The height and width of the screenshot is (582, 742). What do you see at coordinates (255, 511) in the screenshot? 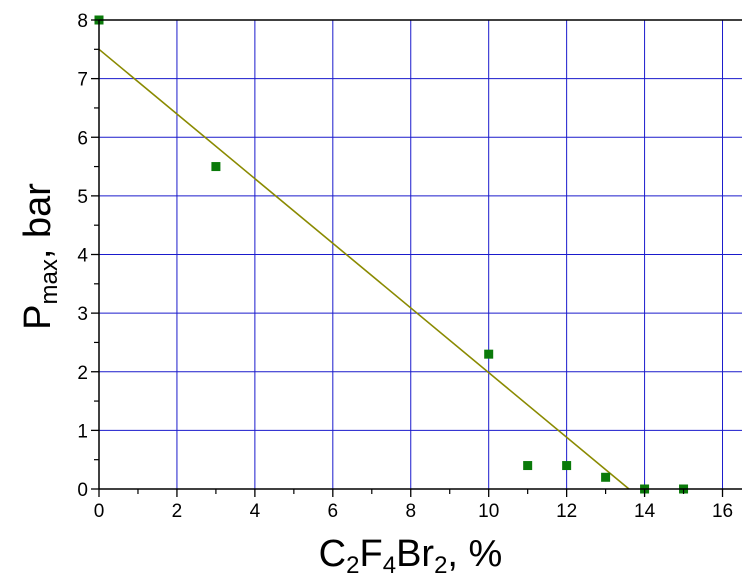
I see `x-tick-label: 4` at bounding box center [255, 511].